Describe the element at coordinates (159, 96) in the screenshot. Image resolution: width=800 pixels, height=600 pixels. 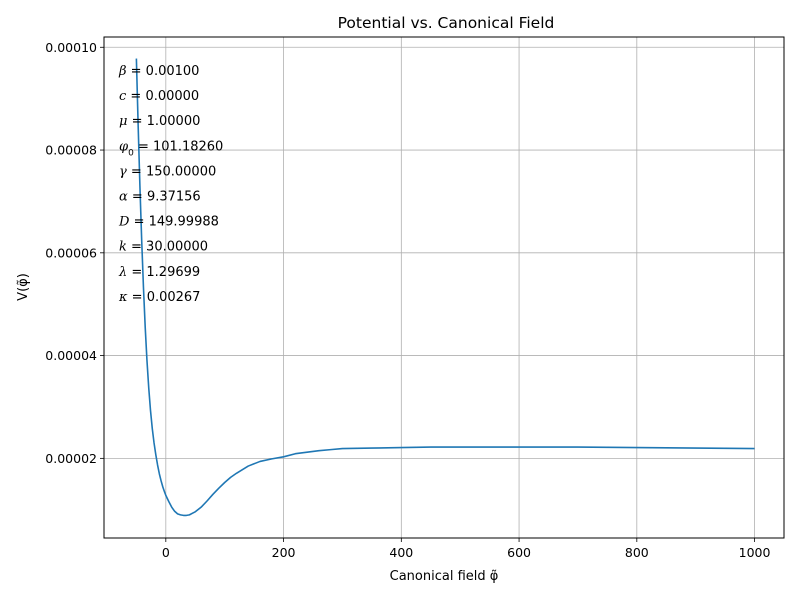
I see `parameter-label: c = 0.00000` at that location.